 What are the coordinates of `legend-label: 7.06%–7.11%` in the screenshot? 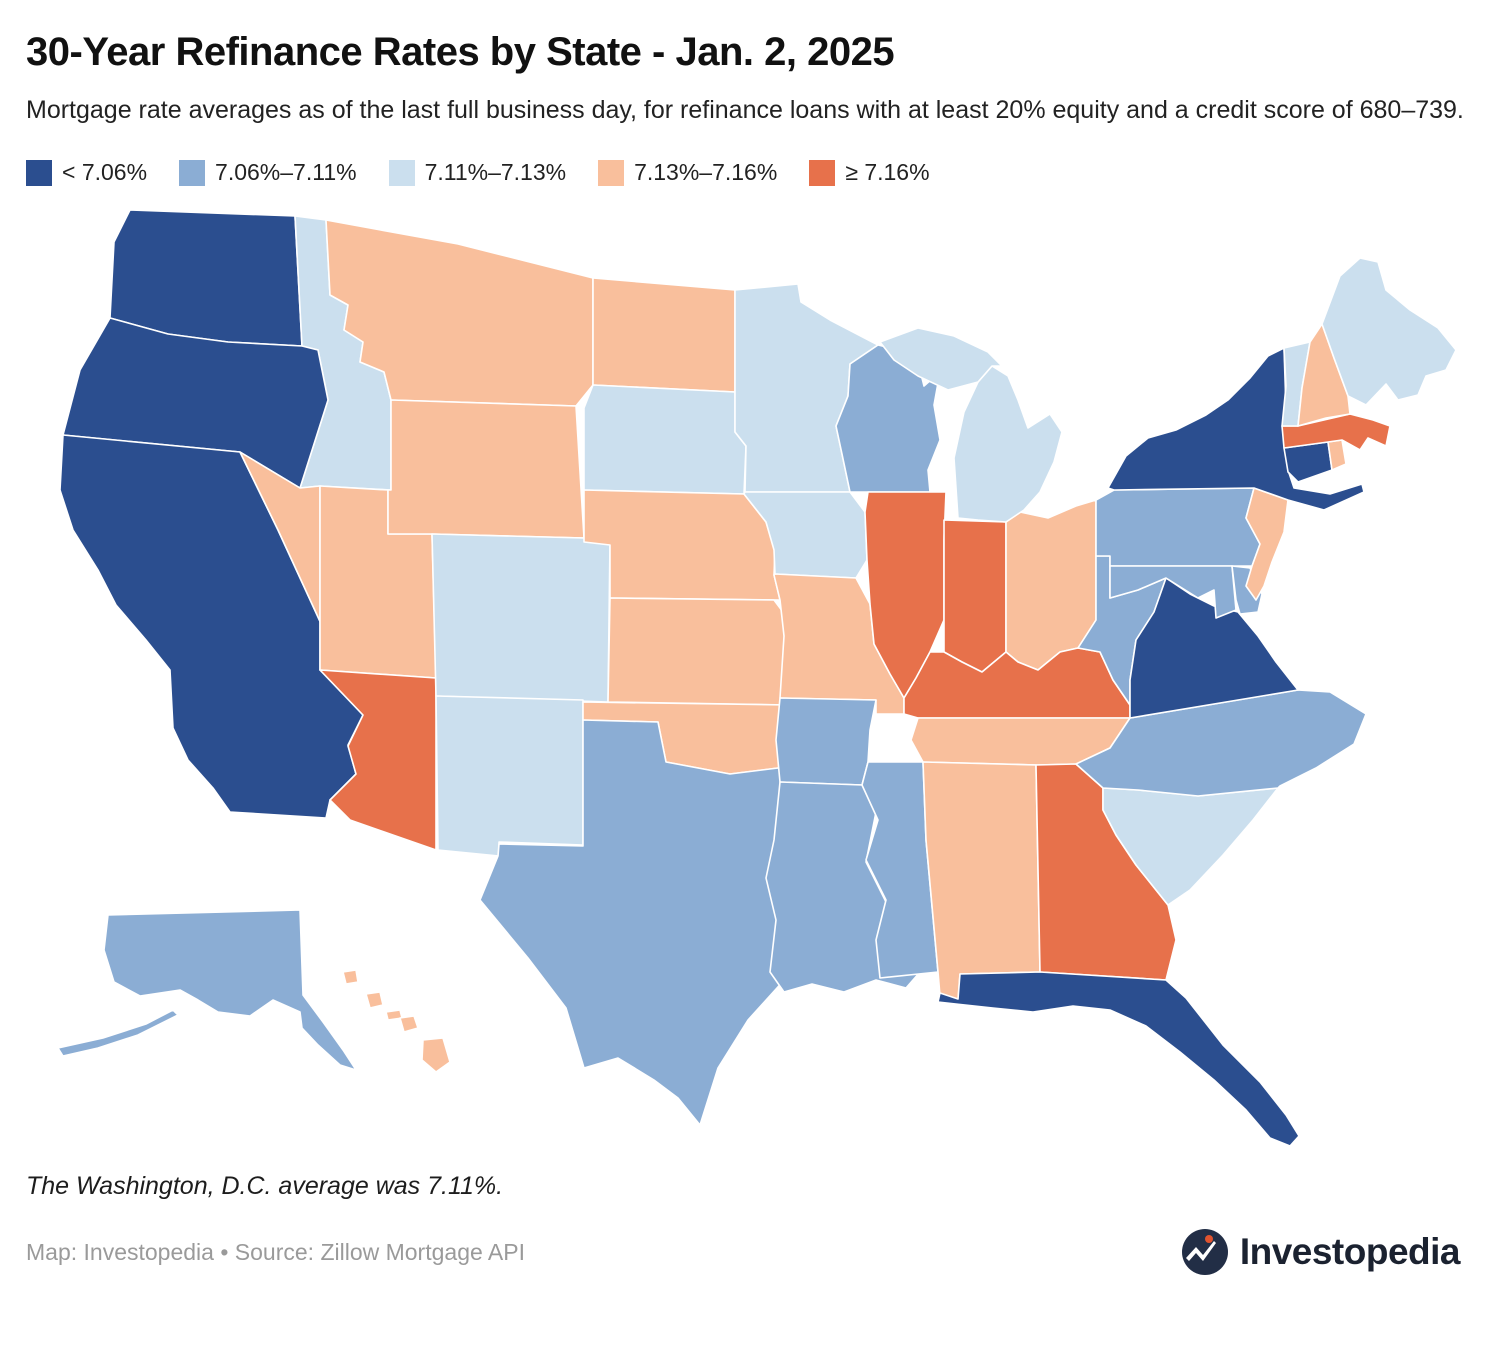 It's located at (286, 172).